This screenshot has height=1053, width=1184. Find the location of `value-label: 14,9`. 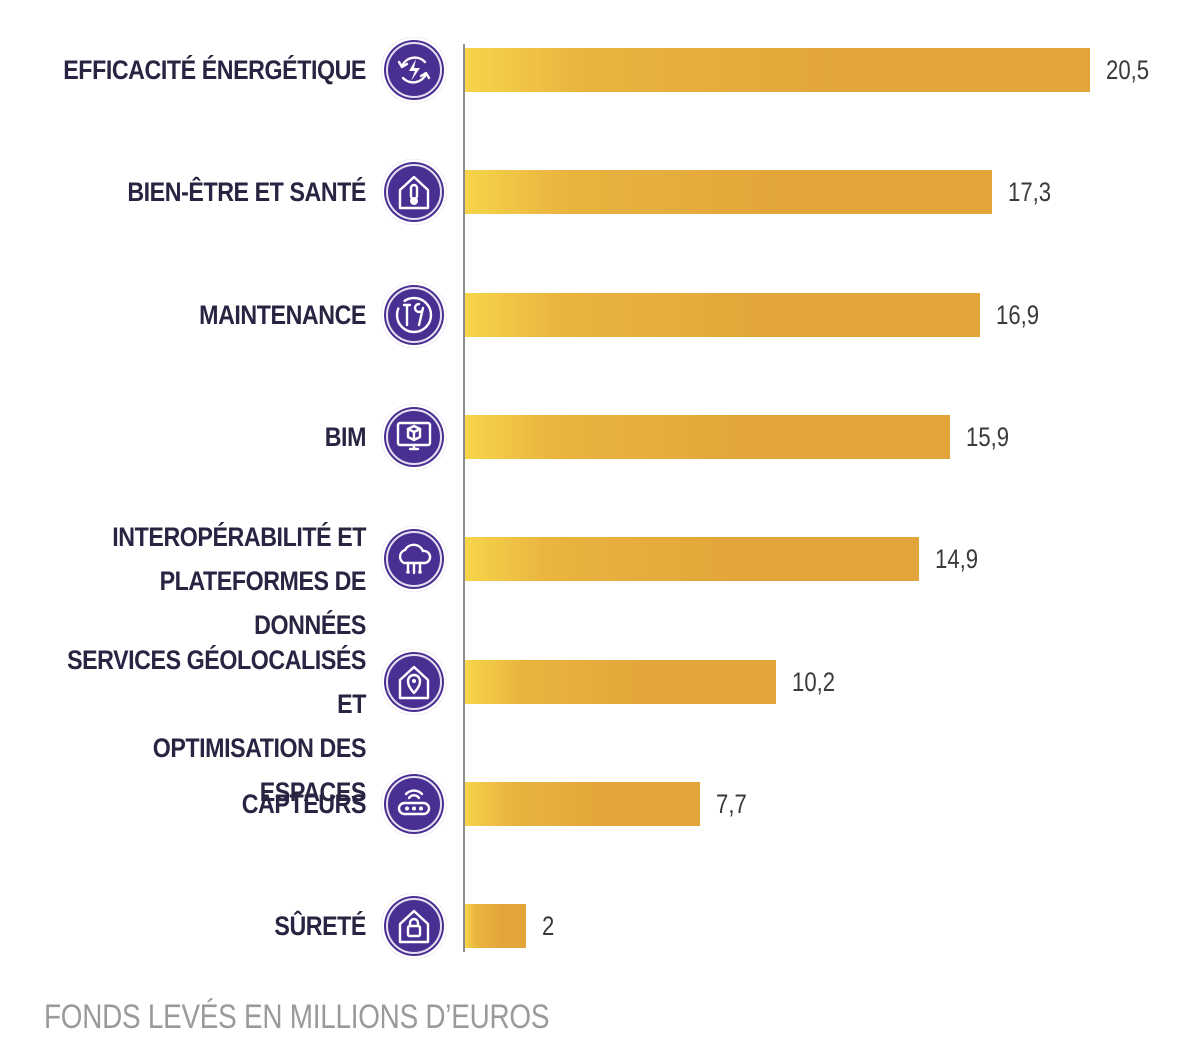

value-label: 14,9 is located at coordinates (957, 559).